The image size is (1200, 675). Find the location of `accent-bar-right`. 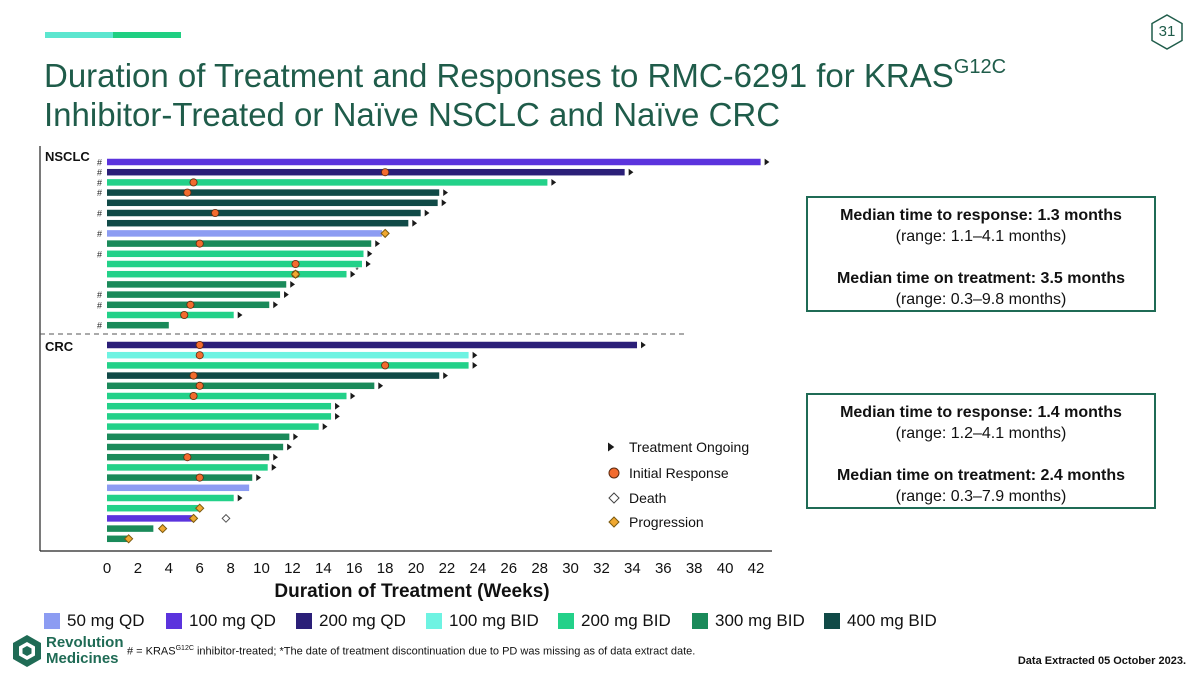

accent-bar-right is located at coordinates (147, 35).